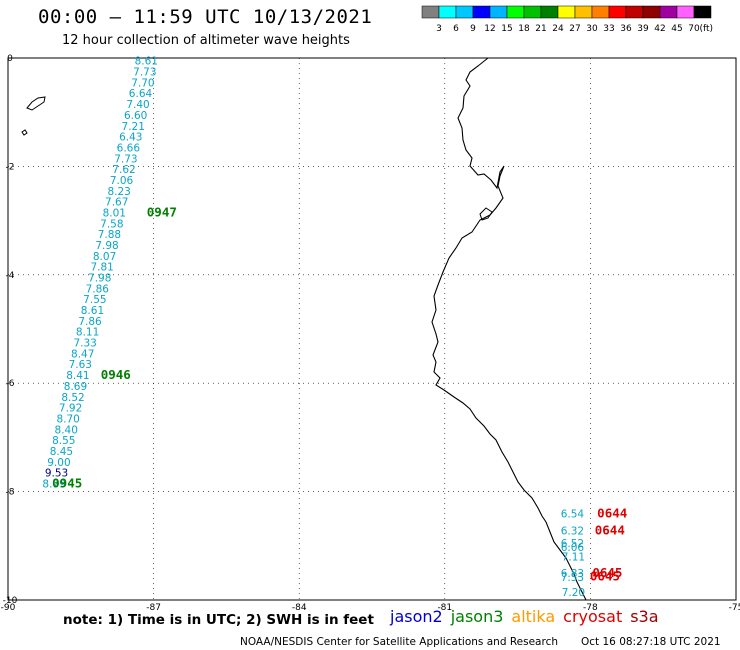 The height and width of the screenshot is (650, 740). Describe the element at coordinates (659, 29) in the screenshot. I see `colorbar-tick-label: 42` at that location.